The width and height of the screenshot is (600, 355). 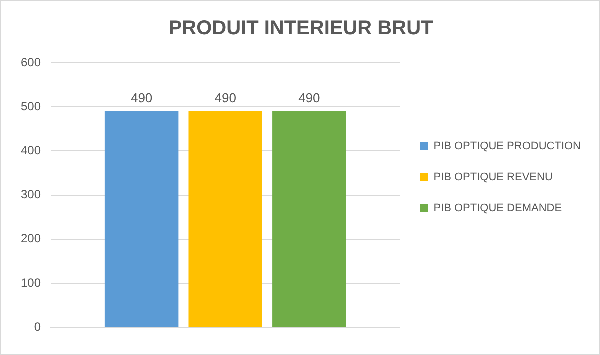 I want to click on legend-label: PIB OPTIQUE REVENU, so click(x=493, y=178).